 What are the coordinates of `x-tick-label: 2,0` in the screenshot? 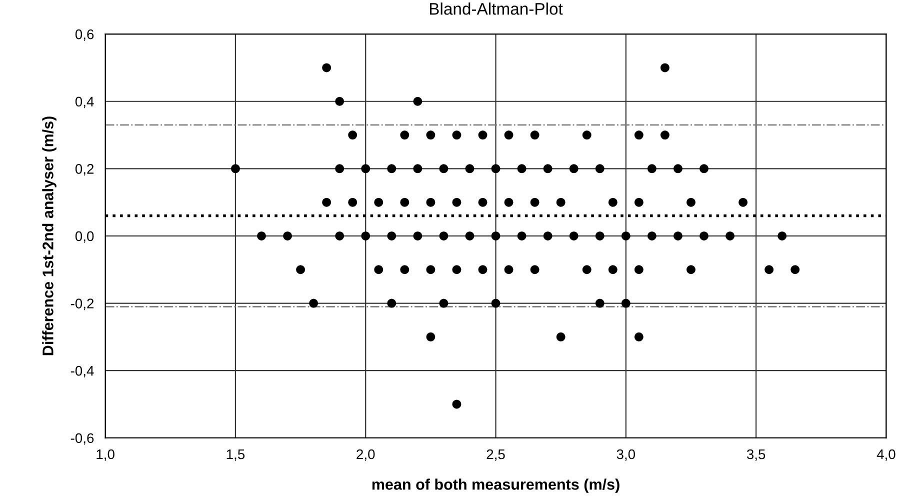 It's located at (365, 455).